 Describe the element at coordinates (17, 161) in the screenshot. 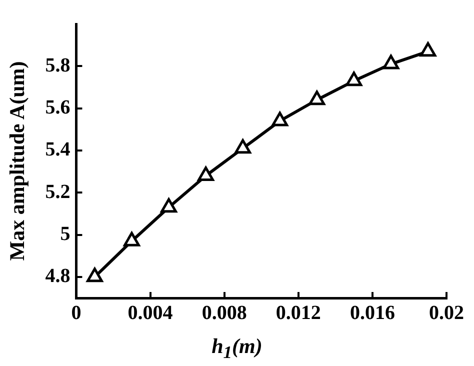

I see `y-axis-title: Max amplitude A(um)` at that location.